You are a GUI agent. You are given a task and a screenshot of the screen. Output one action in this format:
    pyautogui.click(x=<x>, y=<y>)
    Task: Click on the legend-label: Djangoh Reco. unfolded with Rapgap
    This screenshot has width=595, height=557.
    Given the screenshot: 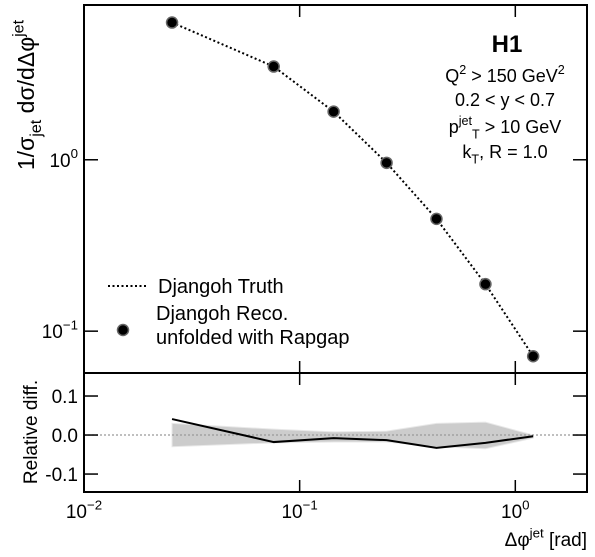 What is the action you would take?
    pyautogui.click(x=253, y=326)
    